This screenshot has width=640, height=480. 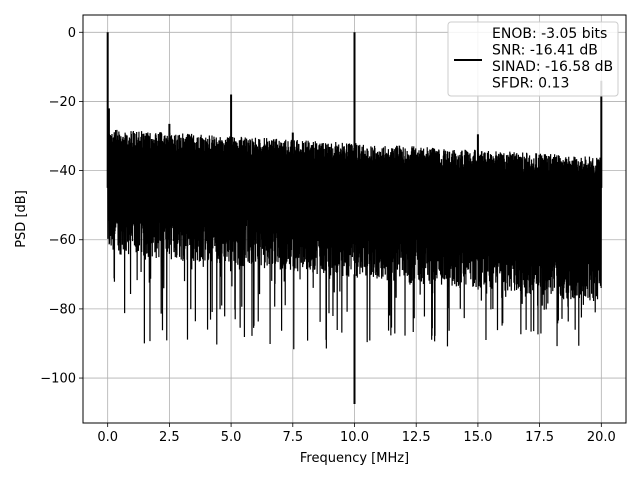 I want to click on legend-enob: ENOB: -3.05 bits, so click(x=549, y=34).